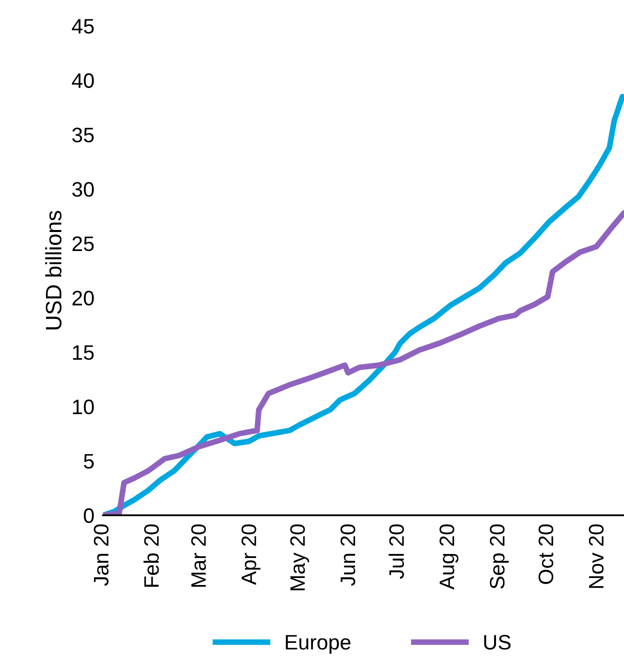 This screenshot has width=624, height=664. Describe the element at coordinates (83, 244) in the screenshot. I see `y-tick-label: 25` at that location.